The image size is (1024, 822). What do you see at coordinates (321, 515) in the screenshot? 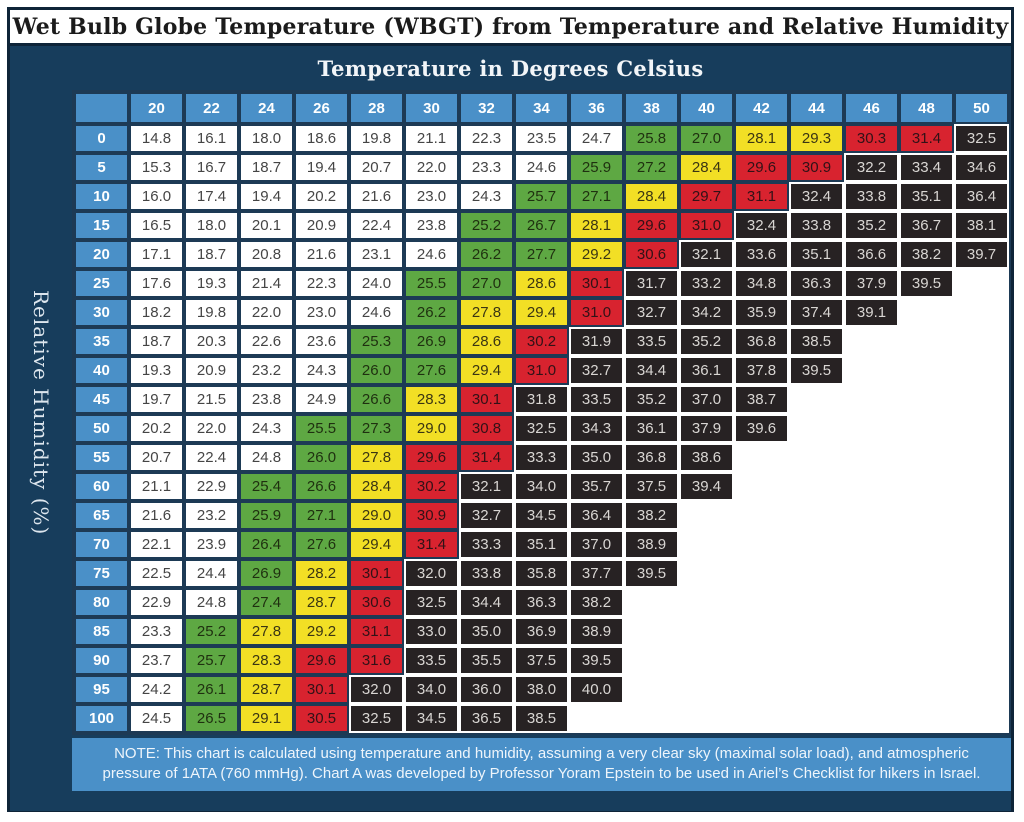
I see `wbgt-cell: 27.1` at bounding box center [321, 515].